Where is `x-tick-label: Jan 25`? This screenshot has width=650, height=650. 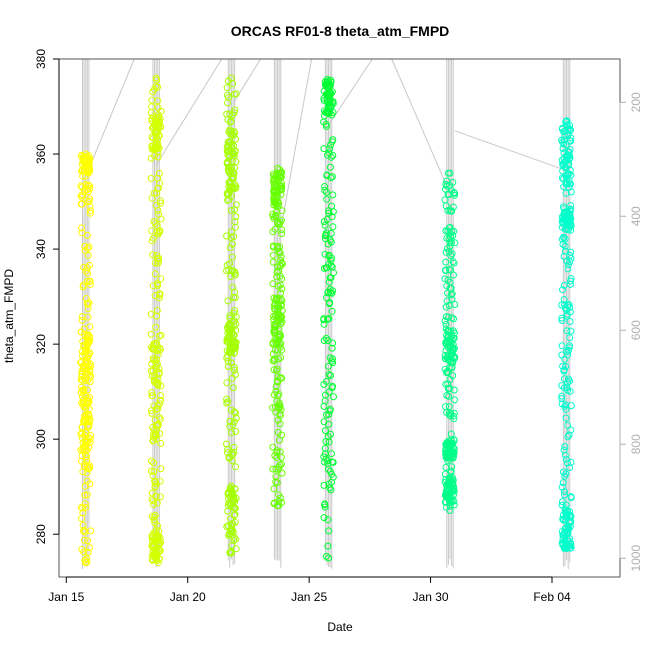
x-tick-label: Jan 25 is located at coordinates (309, 597).